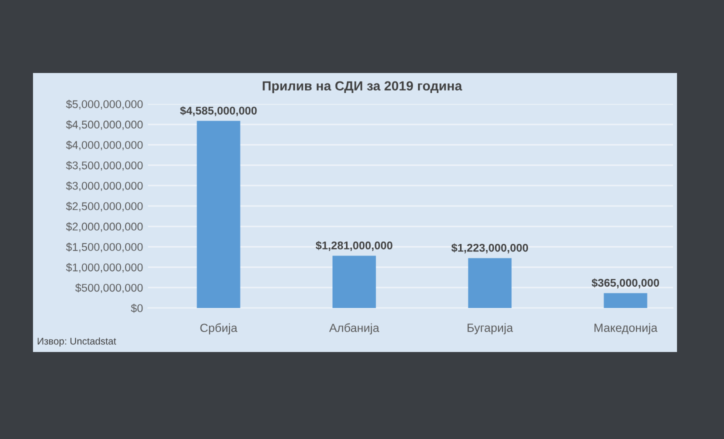 The image size is (724, 439). What do you see at coordinates (77, 342) in the screenshot?
I see `text: Извор: Unctadstat` at bounding box center [77, 342].